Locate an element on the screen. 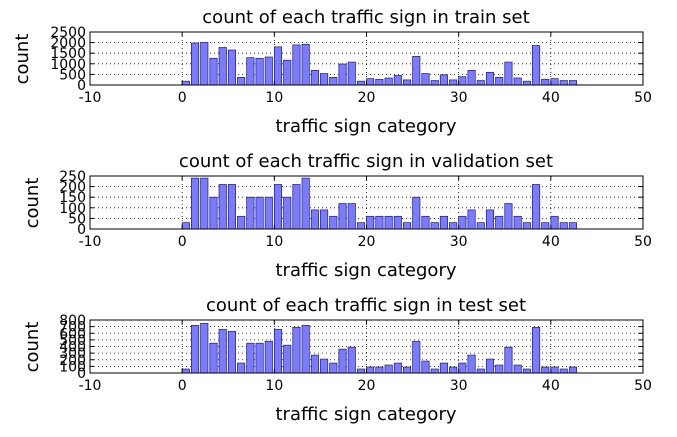 Image resolution: width=677 pixels, height=437 pixels. x-tick-label: 30 is located at coordinates (459, 386).